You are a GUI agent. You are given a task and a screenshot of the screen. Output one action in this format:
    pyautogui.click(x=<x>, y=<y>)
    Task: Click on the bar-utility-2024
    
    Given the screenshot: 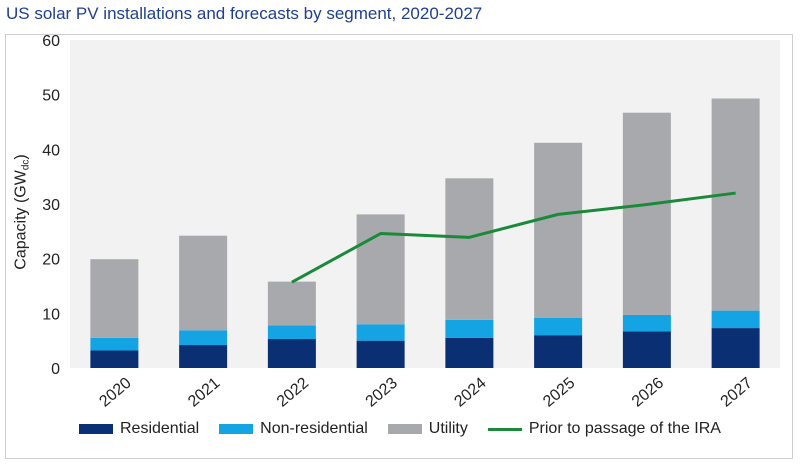 What is the action you would take?
    pyautogui.click(x=469, y=249)
    